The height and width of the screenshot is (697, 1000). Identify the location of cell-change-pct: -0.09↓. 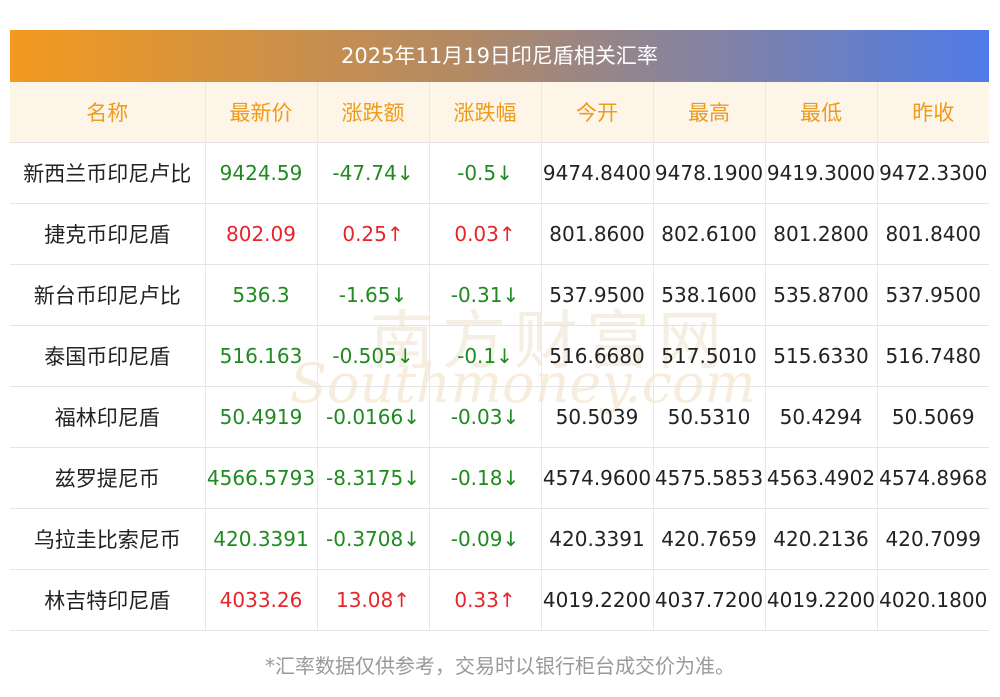
(485, 539).